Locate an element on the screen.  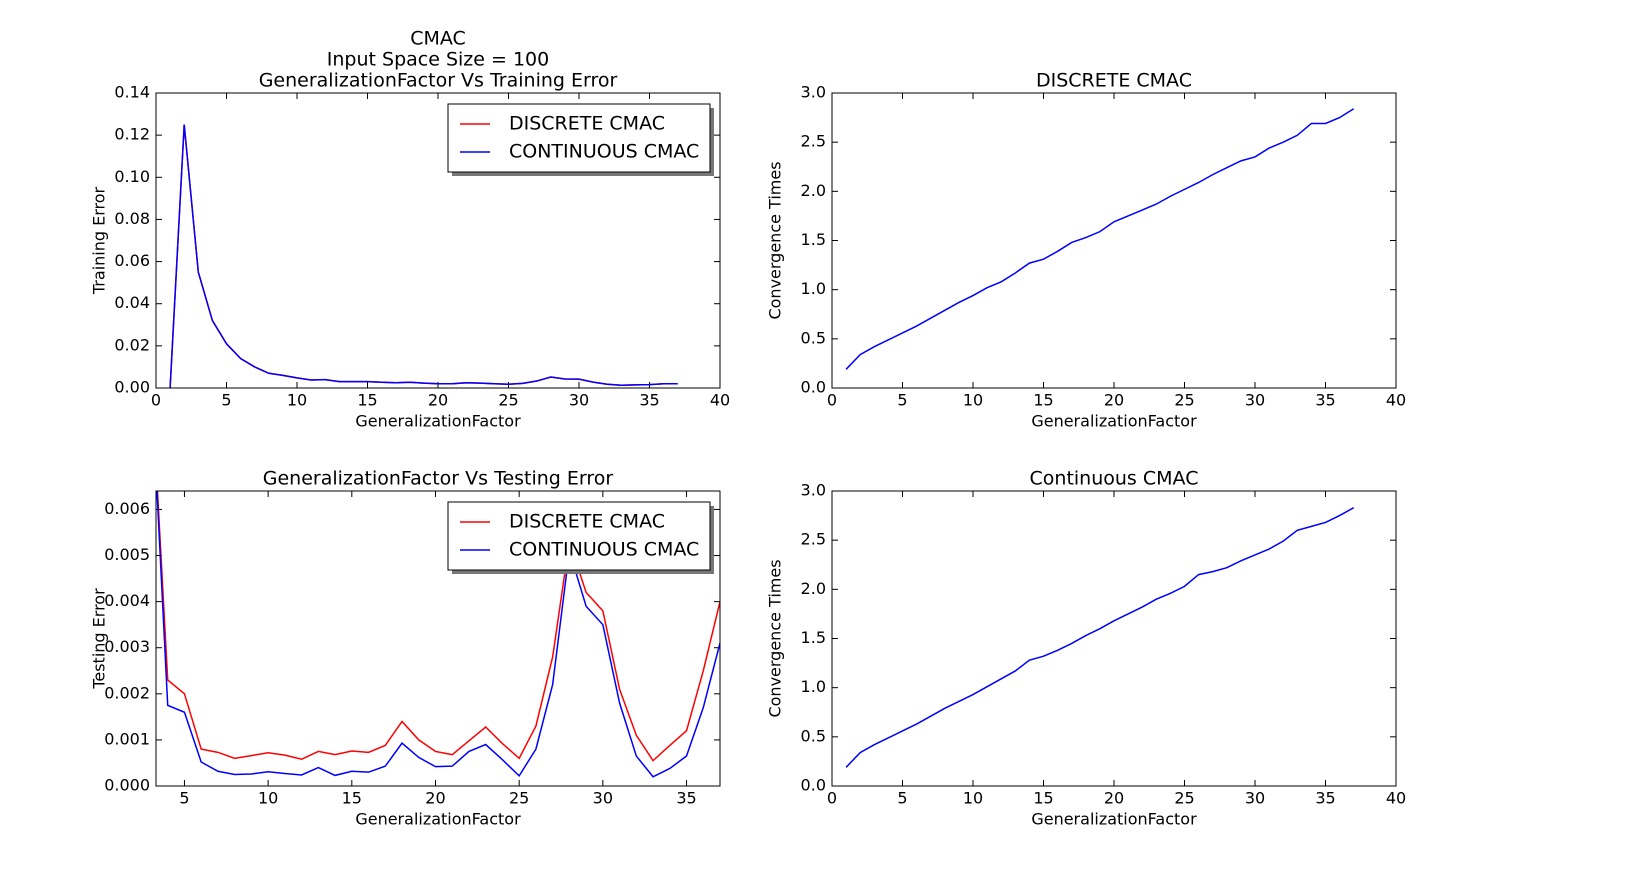
y-axis-label: Training Error is located at coordinates (99, 240).